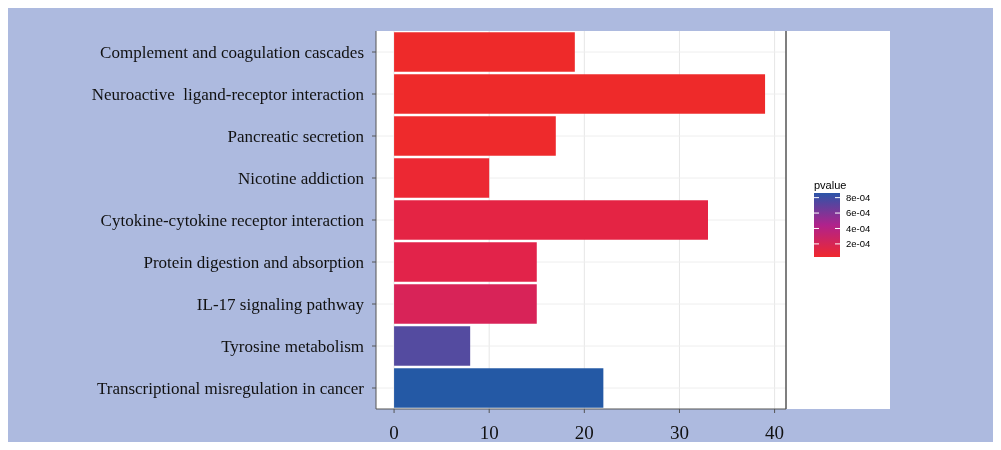 This screenshot has width=1001, height=450. What do you see at coordinates (232, 220) in the screenshot?
I see `y-tick-label: Cytokine-cytokine receptor interaction` at bounding box center [232, 220].